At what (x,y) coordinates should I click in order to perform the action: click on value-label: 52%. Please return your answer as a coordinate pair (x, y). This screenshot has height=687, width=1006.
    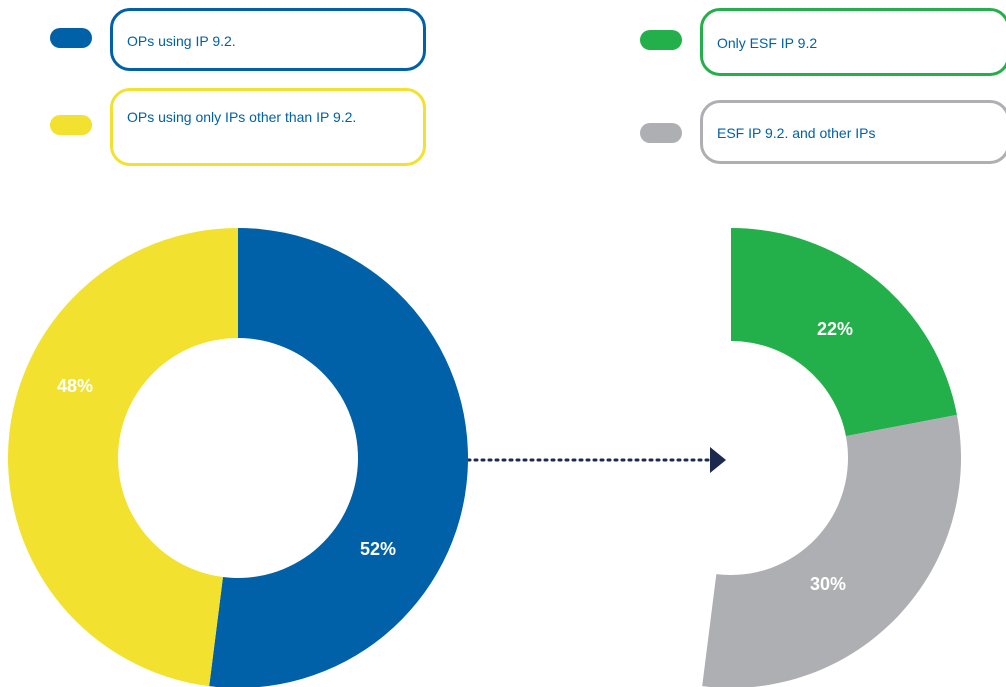
    Looking at the image, I should click on (378, 549).